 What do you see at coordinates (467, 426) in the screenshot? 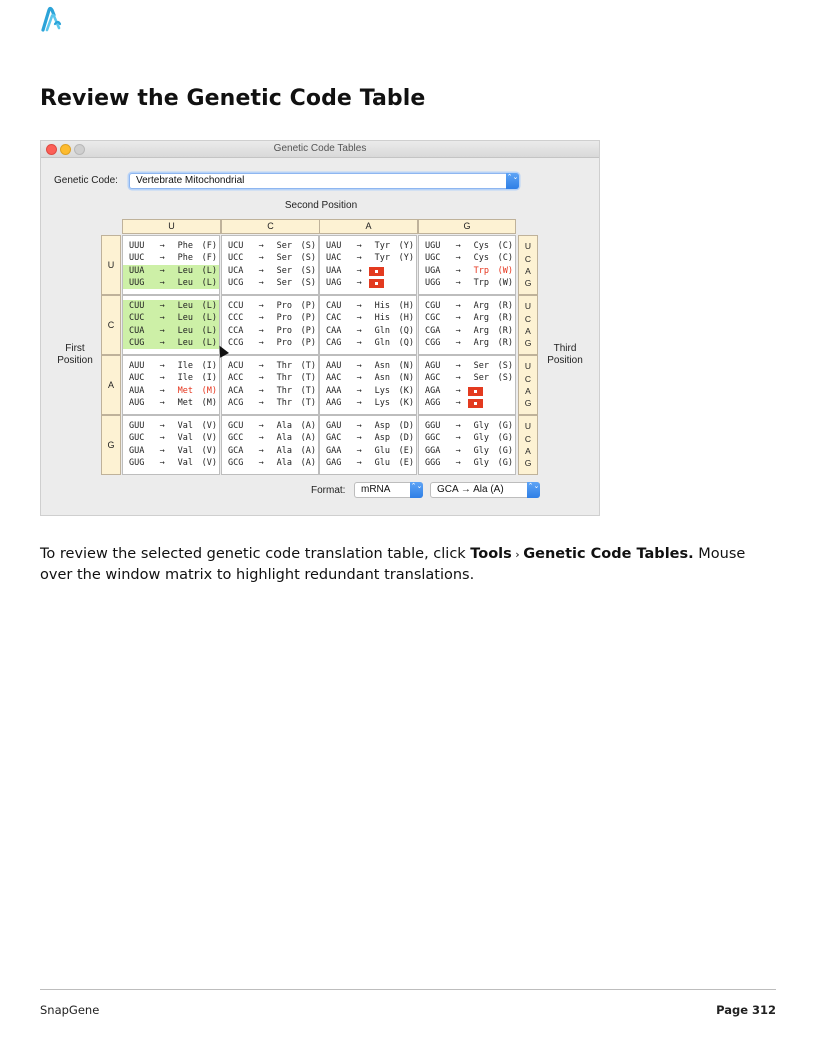
I see `codon-row: GGU → Gly (G)` at bounding box center [467, 426].